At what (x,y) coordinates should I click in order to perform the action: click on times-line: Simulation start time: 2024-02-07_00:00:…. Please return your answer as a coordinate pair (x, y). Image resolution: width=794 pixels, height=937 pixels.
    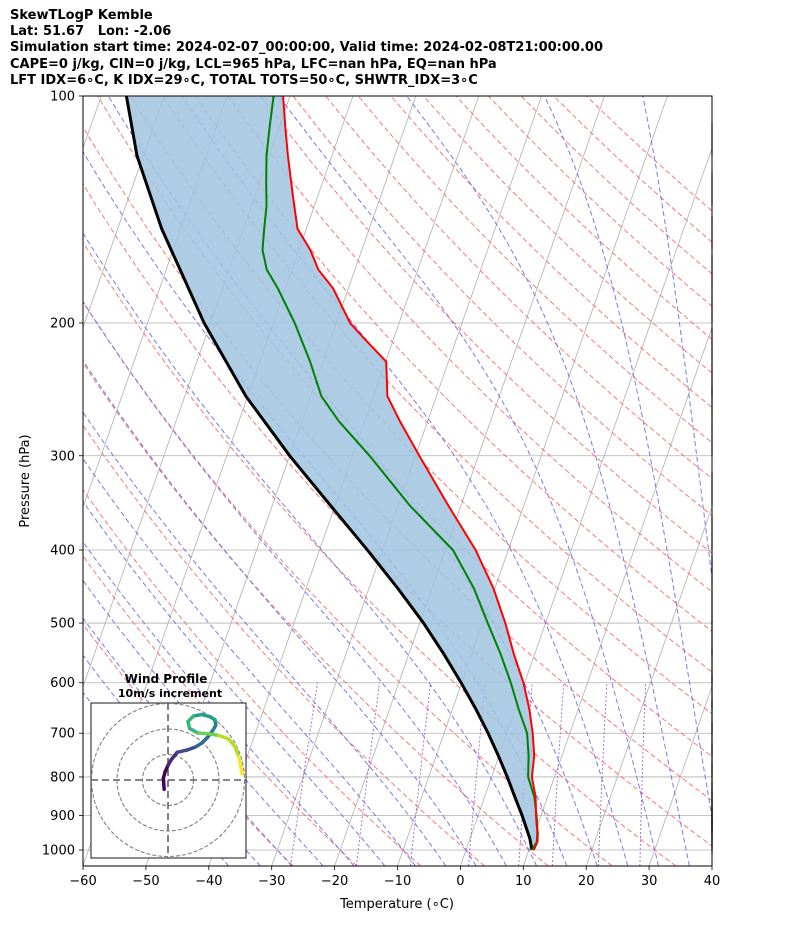
    Looking at the image, I should click on (306, 48).